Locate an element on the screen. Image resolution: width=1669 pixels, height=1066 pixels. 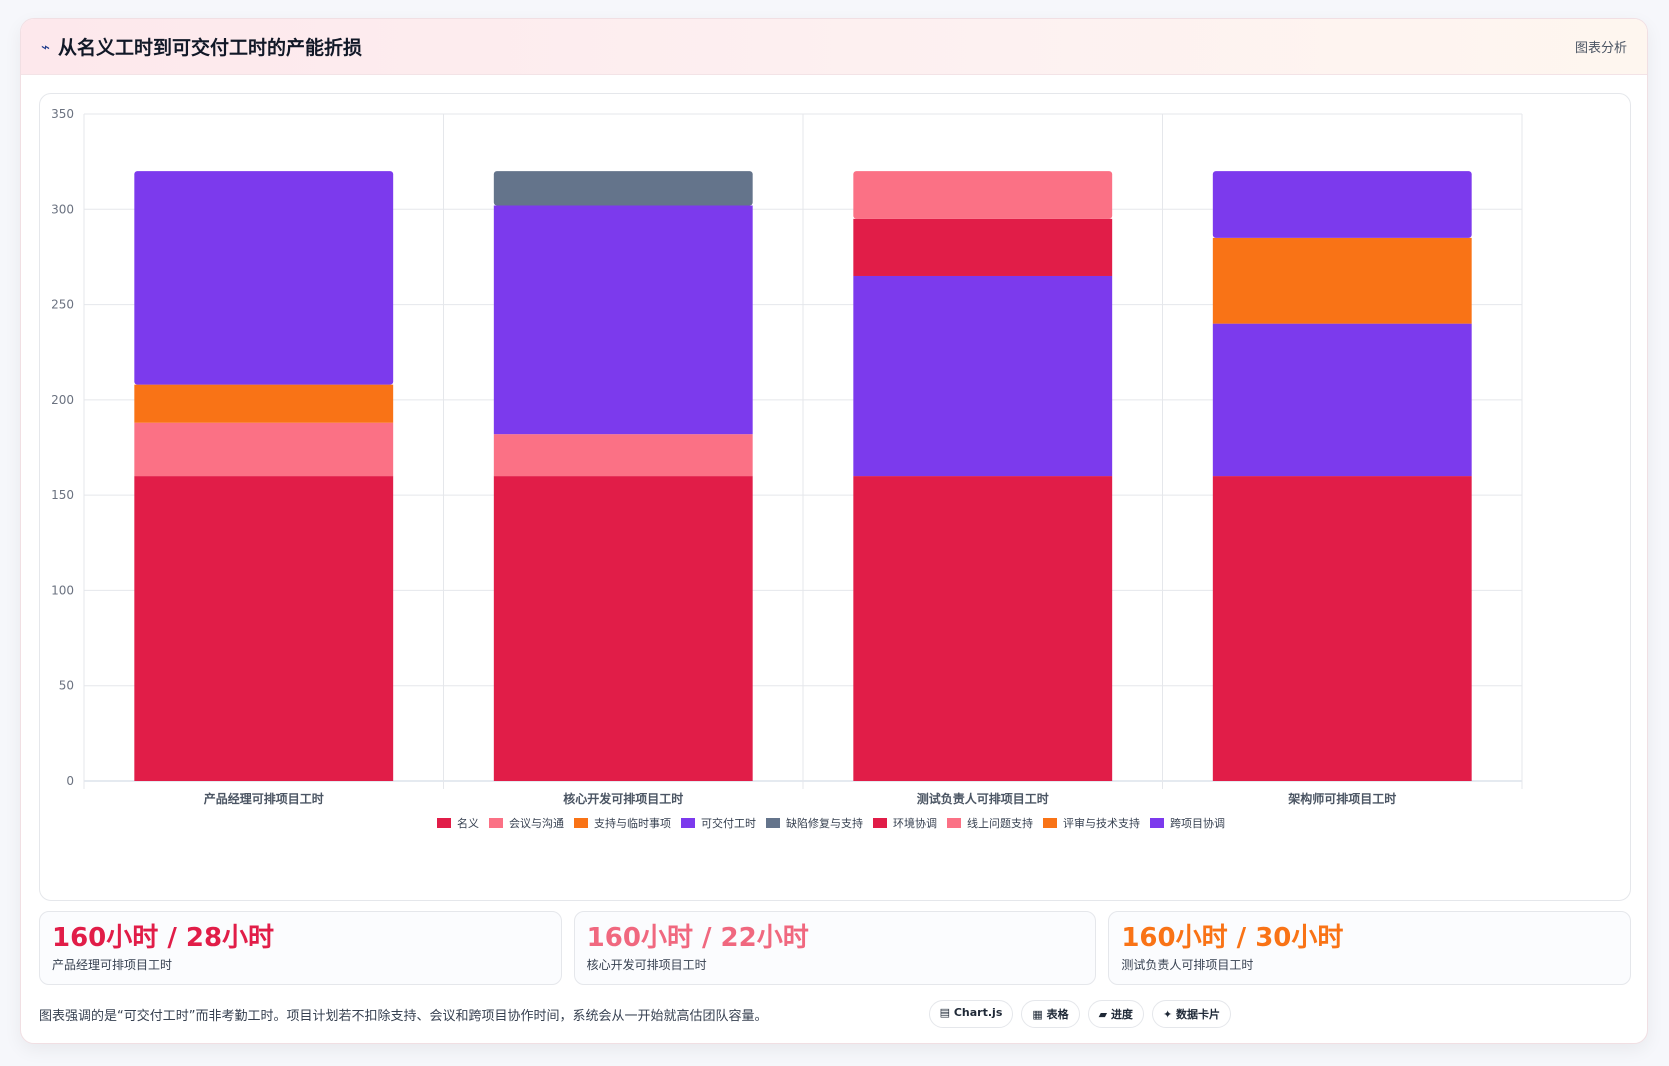
legend-label: 线上问题支持 is located at coordinates (1000, 823).